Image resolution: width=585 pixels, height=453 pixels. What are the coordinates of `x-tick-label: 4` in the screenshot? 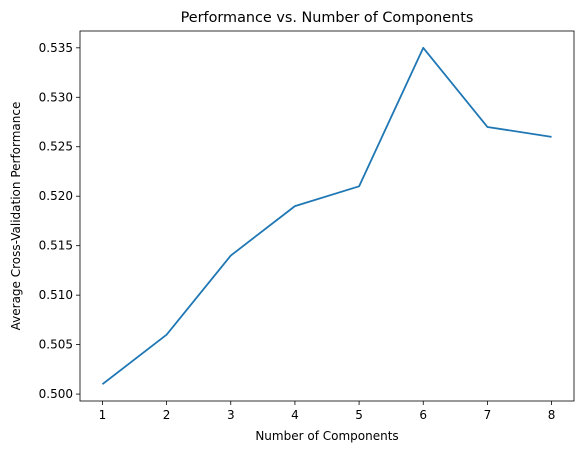 It's located at (295, 415).